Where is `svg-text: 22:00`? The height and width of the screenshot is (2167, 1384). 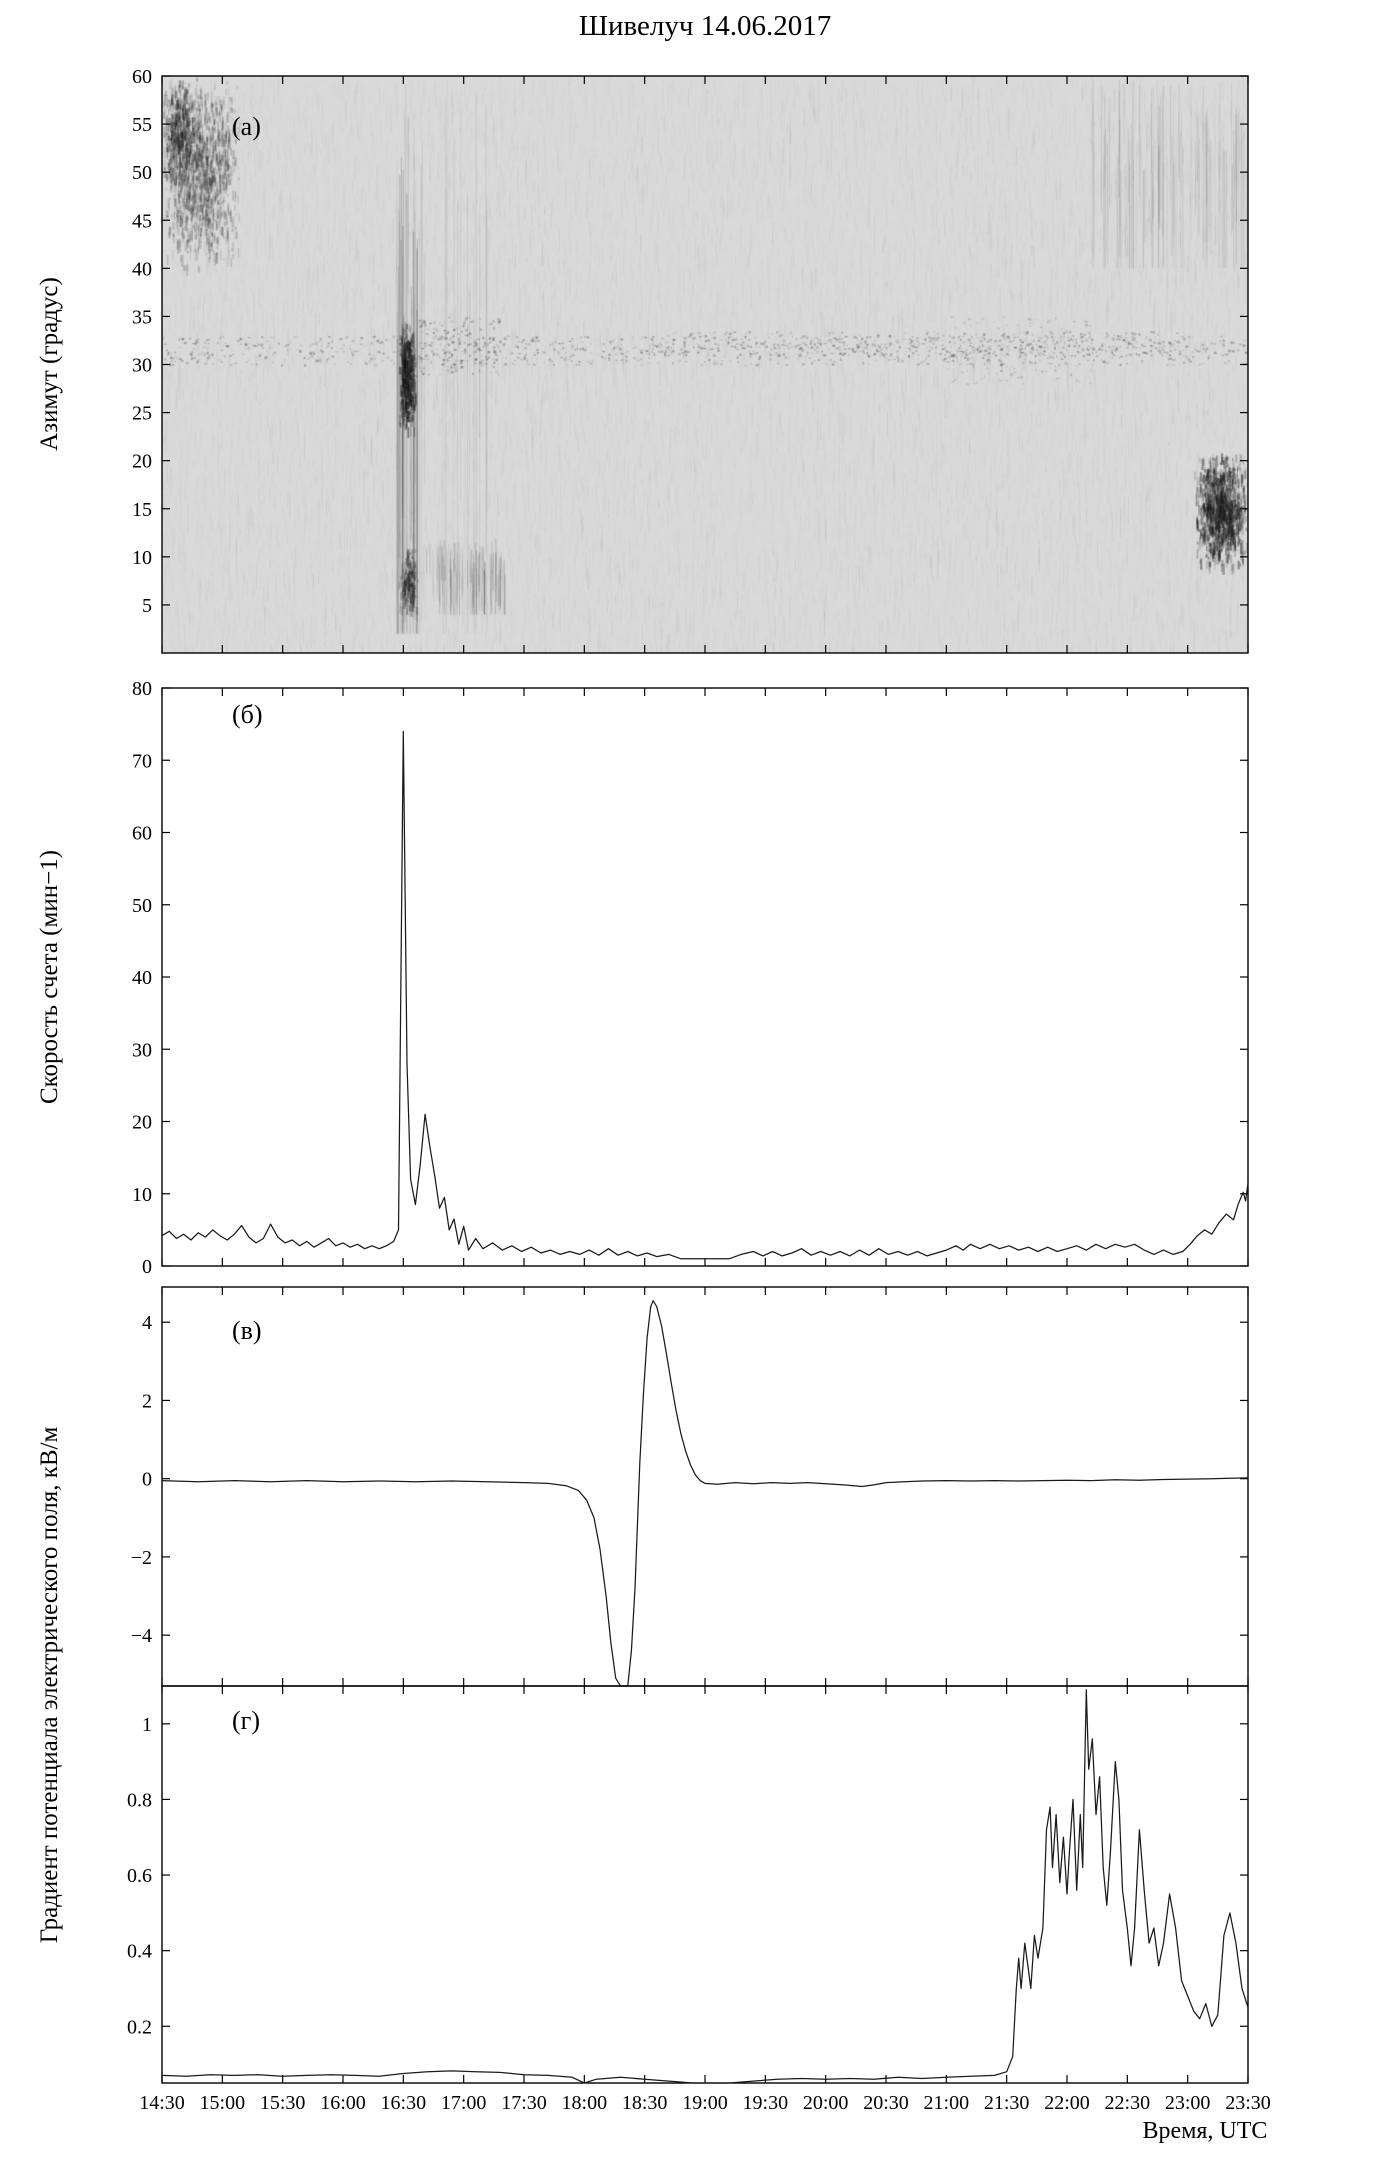 svg-text: 22:00 is located at coordinates (1067, 2103).